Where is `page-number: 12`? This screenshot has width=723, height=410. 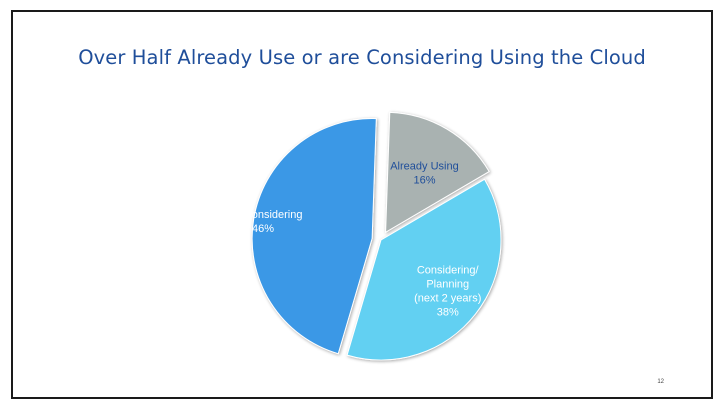
page-number: 12 is located at coordinates (660, 382).